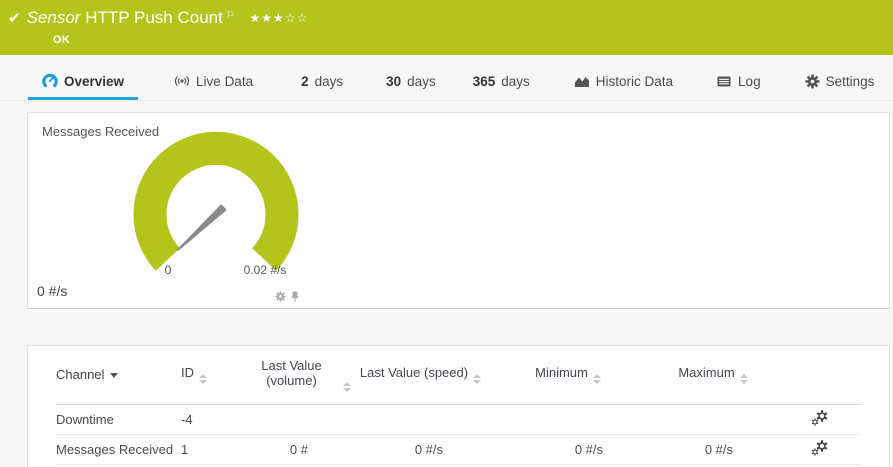  Describe the element at coordinates (329, 81) in the screenshot. I see `tab-2-days-label: days` at that location.